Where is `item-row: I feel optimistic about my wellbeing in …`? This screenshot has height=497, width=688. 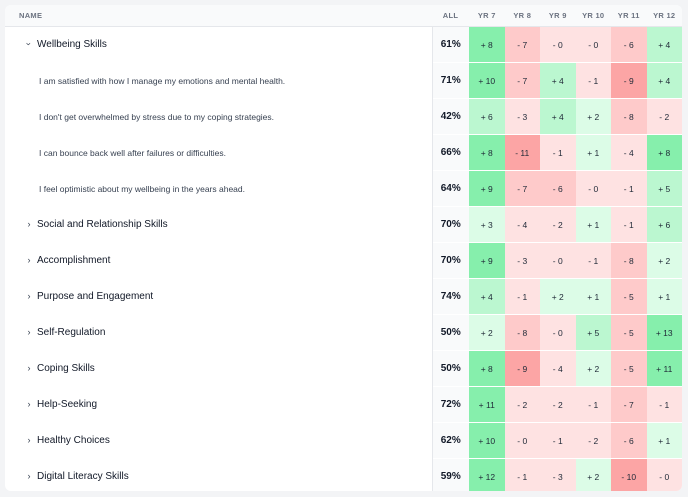 item-row: I feel optimistic about my wellbeing in … is located at coordinates (343, 188).